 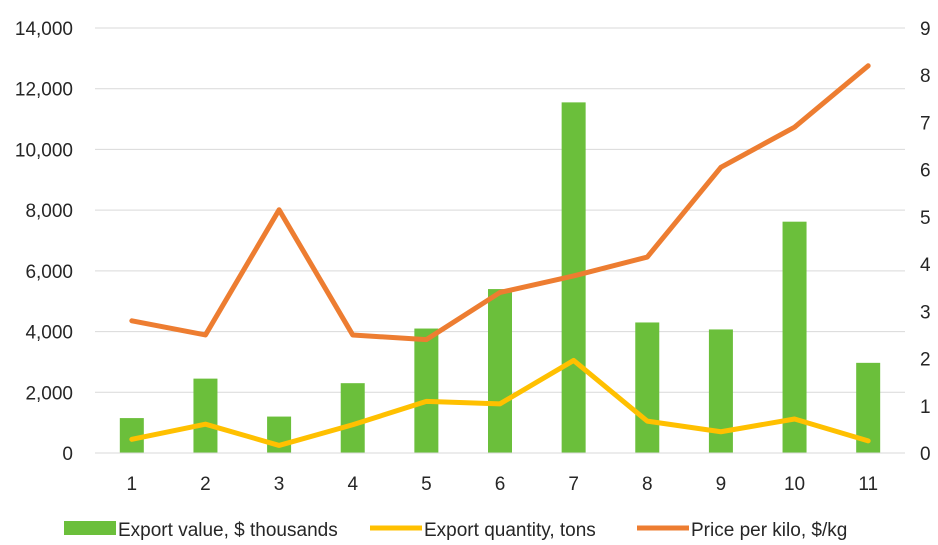 I want to click on right-tick-label: 3, so click(x=925, y=312).